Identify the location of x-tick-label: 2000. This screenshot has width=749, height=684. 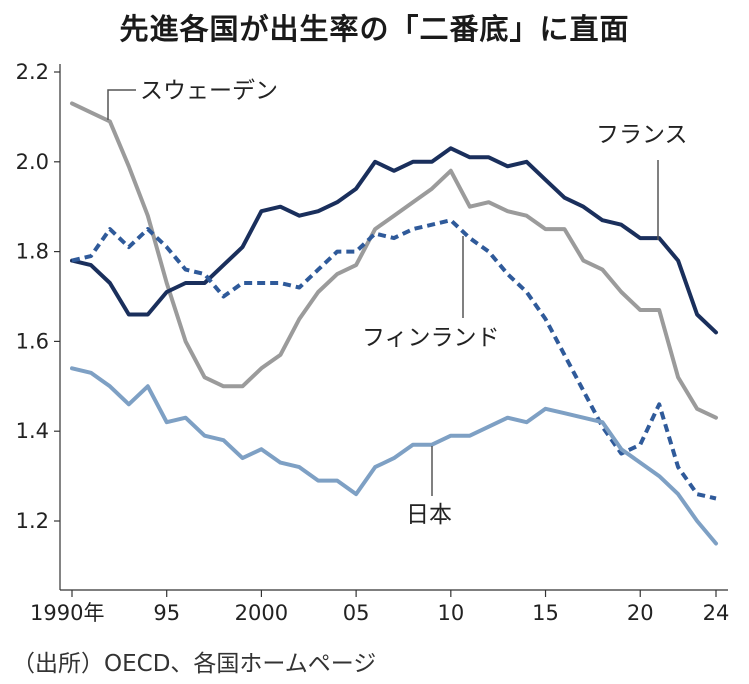
(261, 613).